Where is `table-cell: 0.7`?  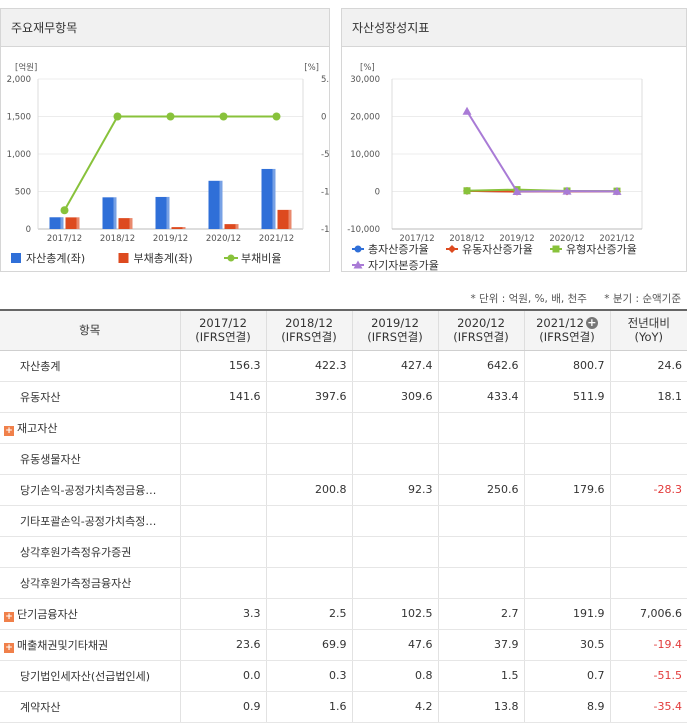
table-cell: 0.7 is located at coordinates (566, 676).